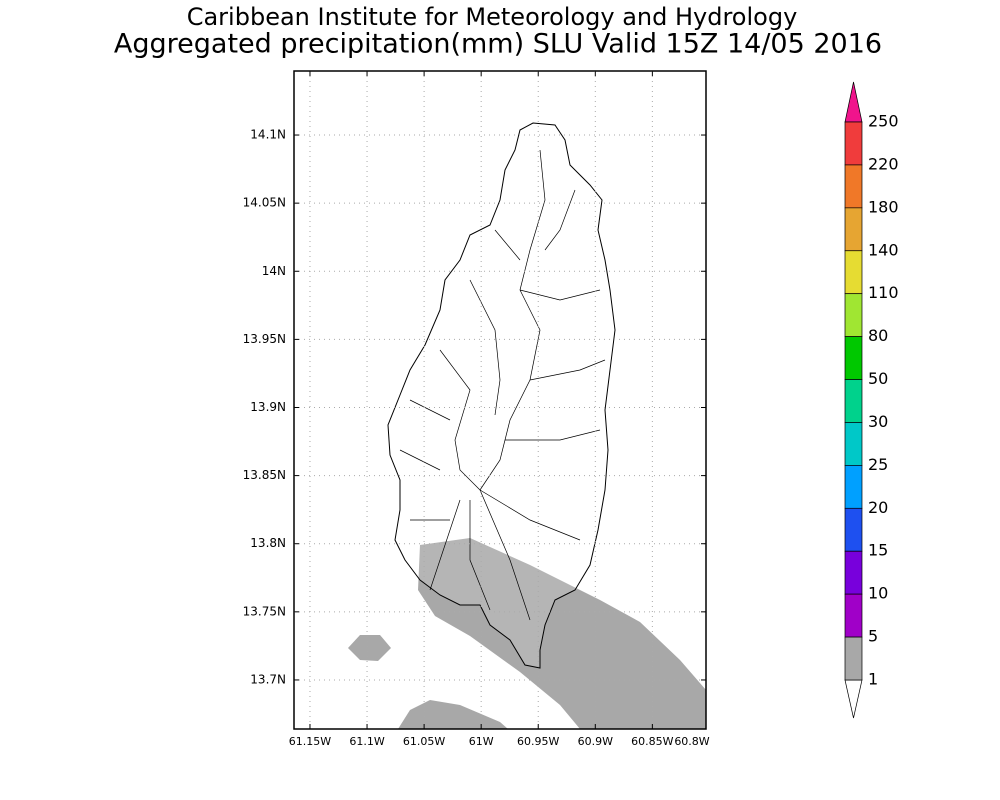 This screenshot has width=1000, height=800. What do you see at coordinates (873, 679) in the screenshot?
I see `colorbar-label: 1` at bounding box center [873, 679].